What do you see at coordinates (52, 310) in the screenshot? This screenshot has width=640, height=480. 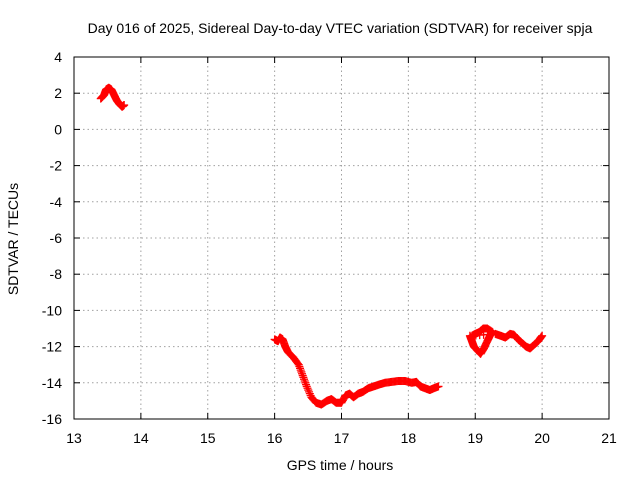 I see `y-tick-label: -10` at bounding box center [52, 310].